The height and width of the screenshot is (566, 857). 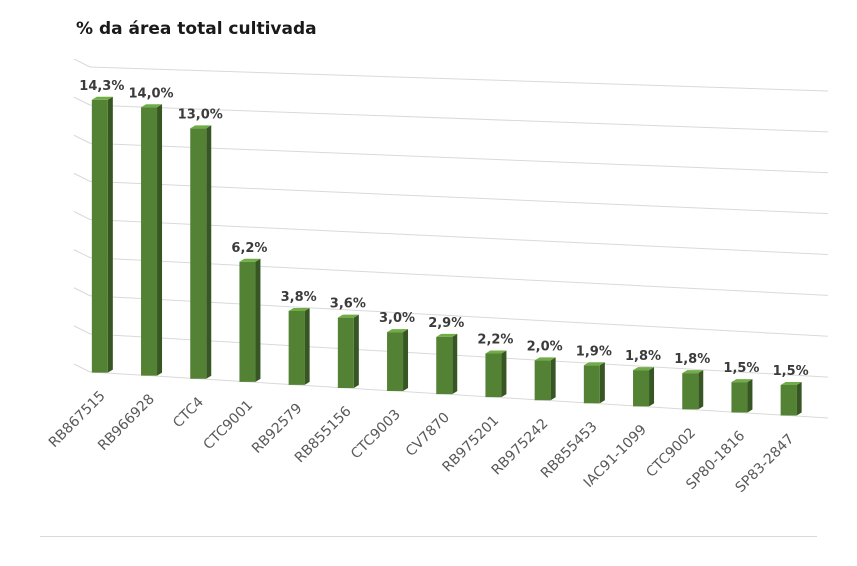 I want to click on data-label: 2,2%, so click(x=495, y=340).